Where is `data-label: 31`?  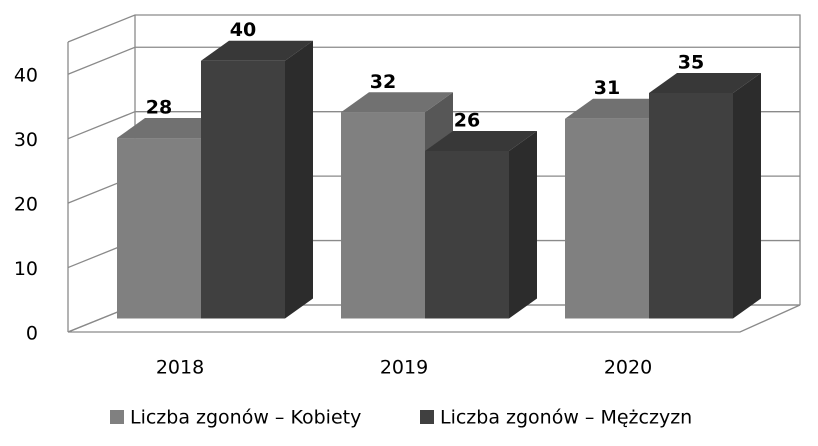 data-label: 31 is located at coordinates (607, 88).